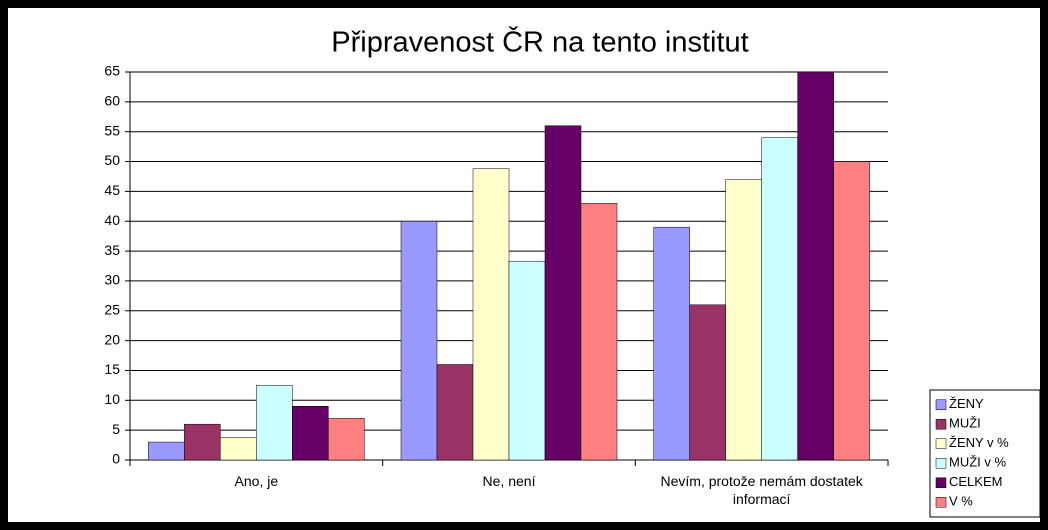 The height and width of the screenshot is (530, 1048). What do you see at coordinates (112, 101) in the screenshot?
I see `y-tick-label: 60` at bounding box center [112, 101].